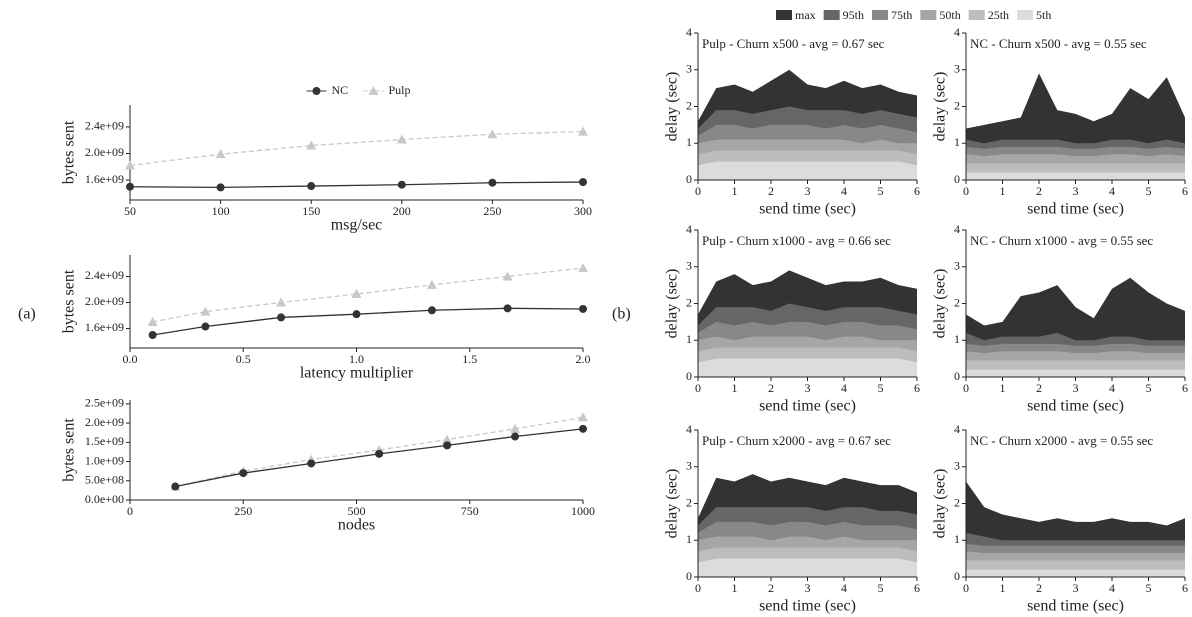 Image resolution: width=1192 pixels, height=617 pixels. Describe the element at coordinates (1058, 43) in the screenshot. I see `chart-title: NC - Churn x500 - avg = 0.55 sec` at that location.